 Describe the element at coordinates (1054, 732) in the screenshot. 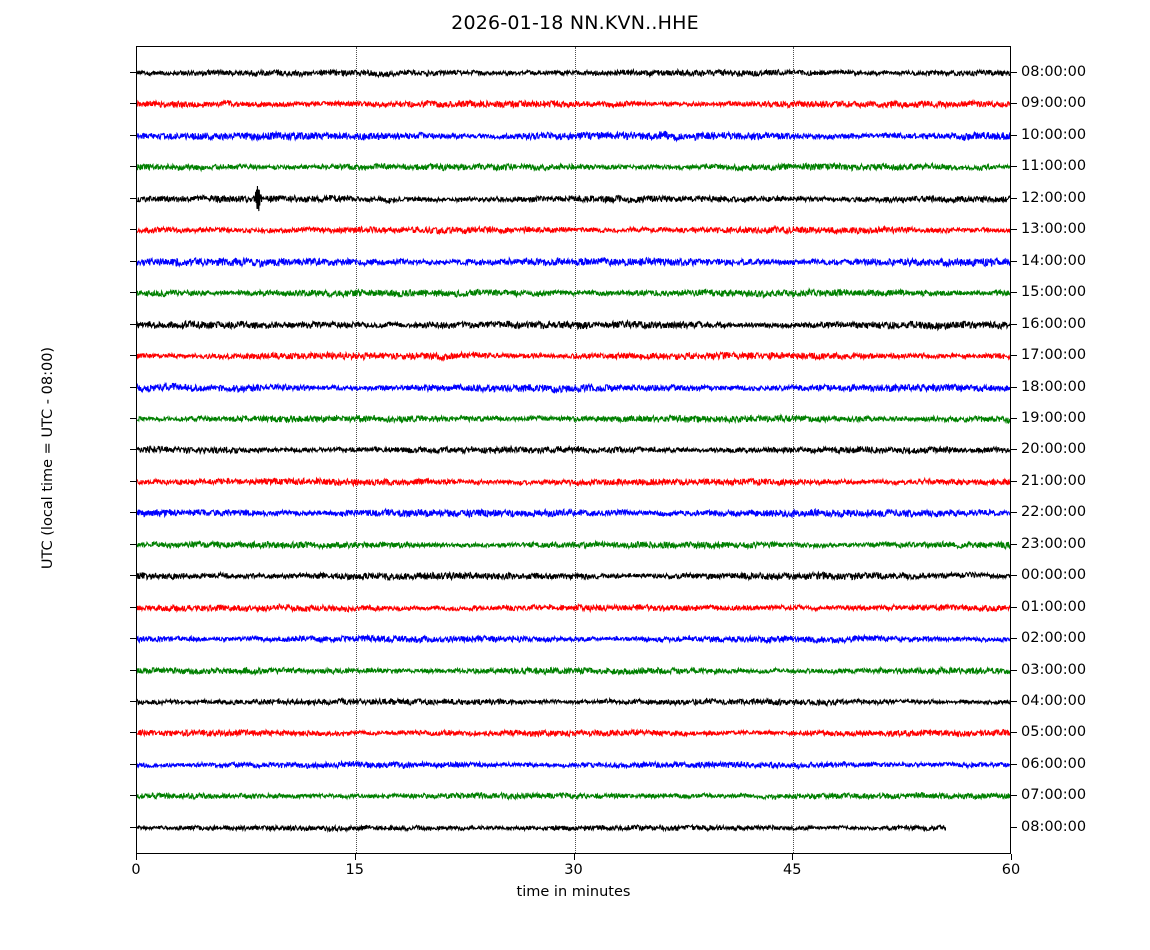

I see `y-tick-label-right: 05:00:00` at that location.